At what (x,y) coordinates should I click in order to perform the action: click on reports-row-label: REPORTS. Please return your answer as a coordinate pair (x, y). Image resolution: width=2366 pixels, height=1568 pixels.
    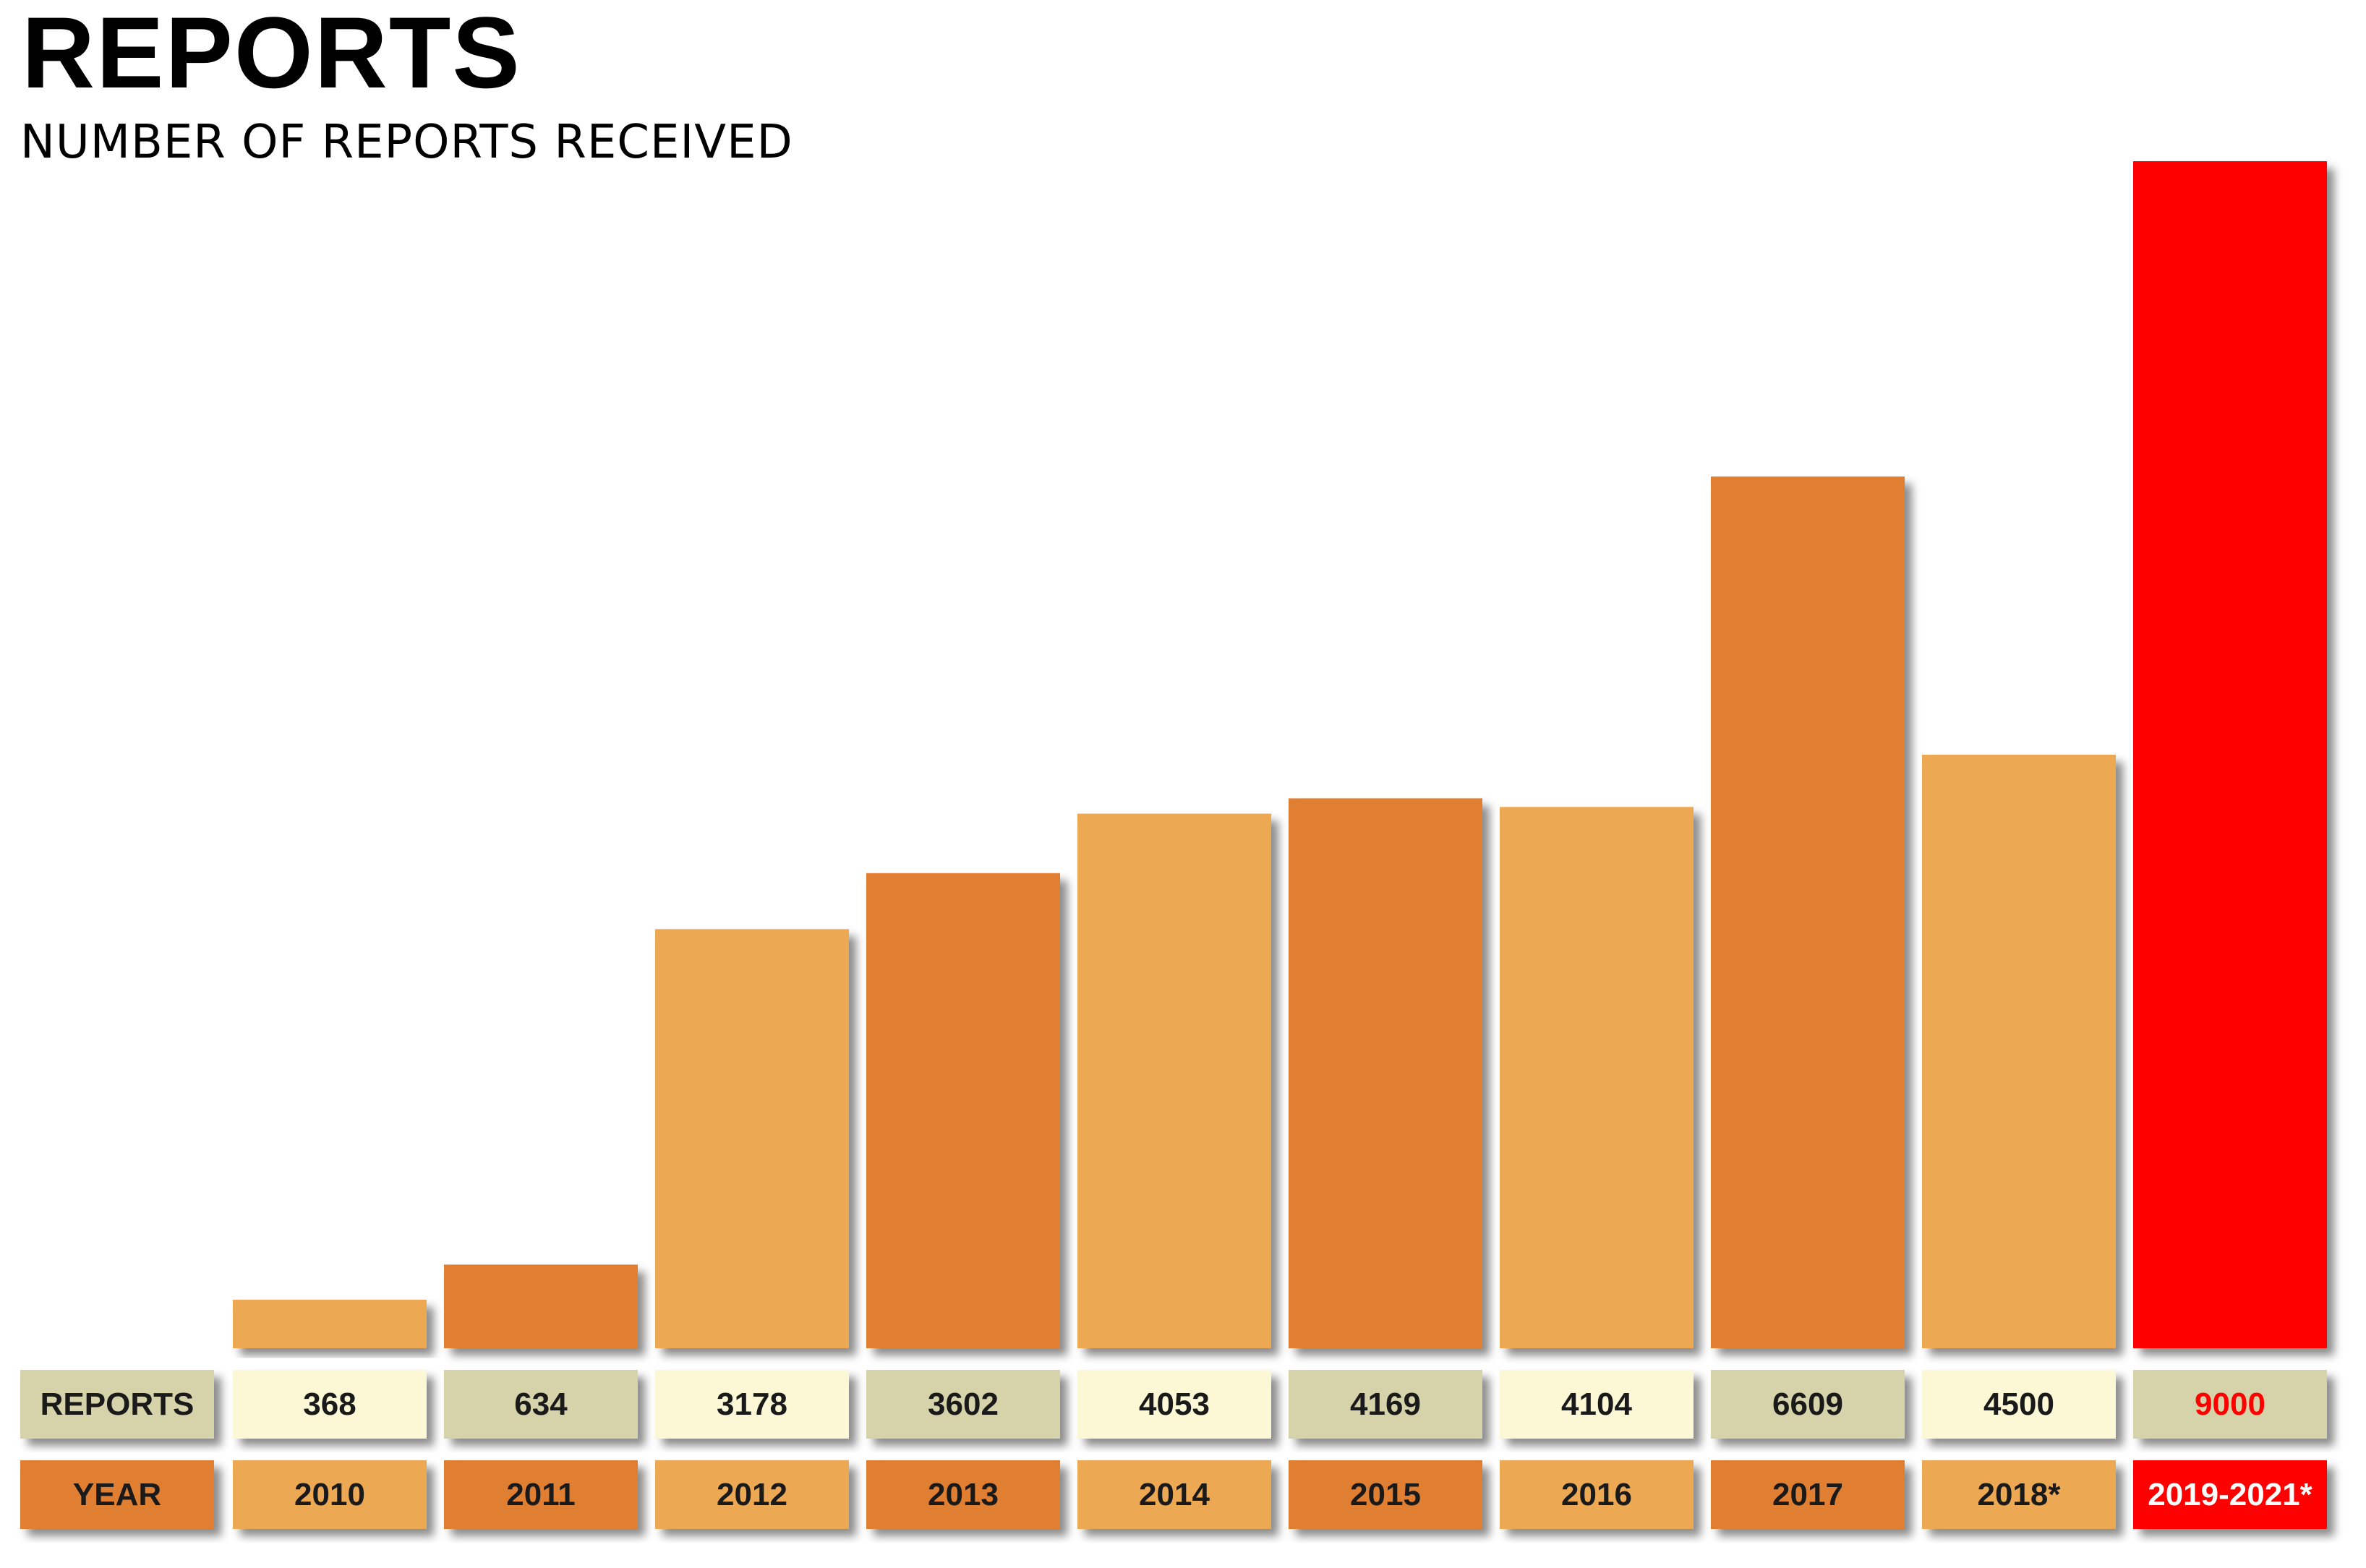
    Looking at the image, I should click on (118, 1404).